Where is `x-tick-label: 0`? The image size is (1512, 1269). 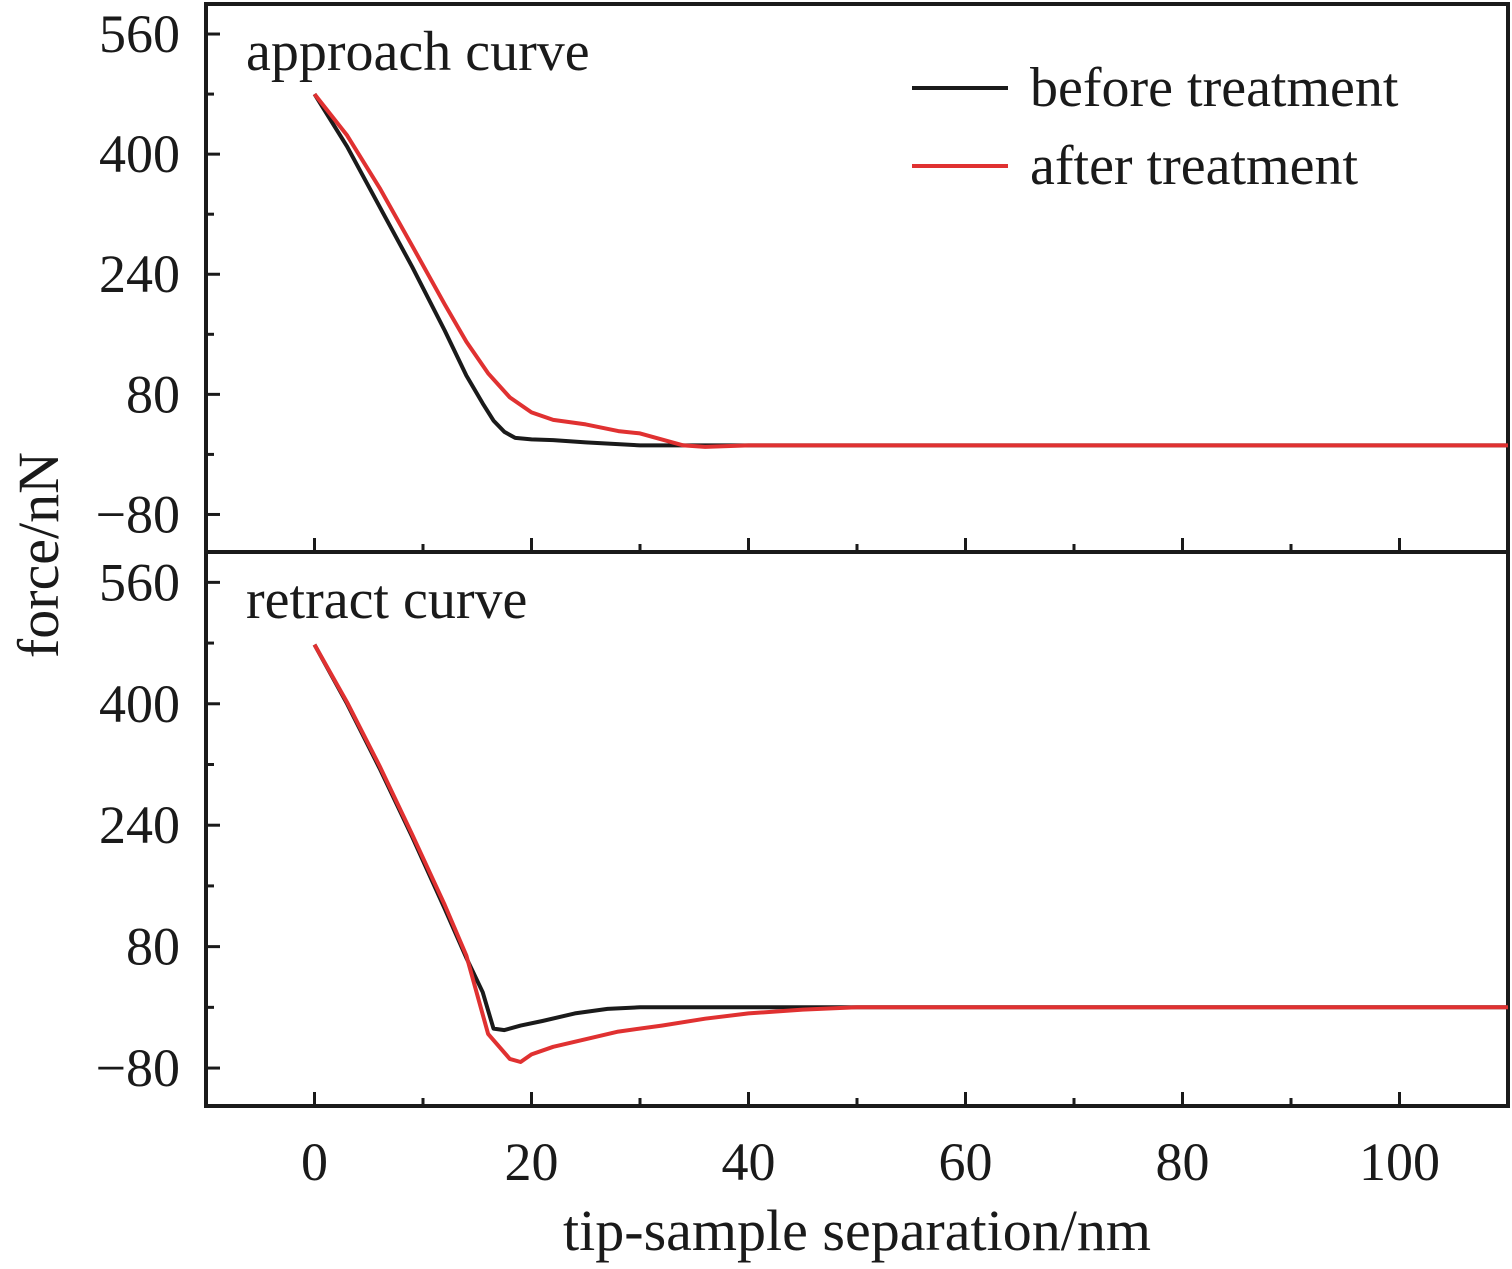
x-tick-label: 0 is located at coordinates (314, 1162).